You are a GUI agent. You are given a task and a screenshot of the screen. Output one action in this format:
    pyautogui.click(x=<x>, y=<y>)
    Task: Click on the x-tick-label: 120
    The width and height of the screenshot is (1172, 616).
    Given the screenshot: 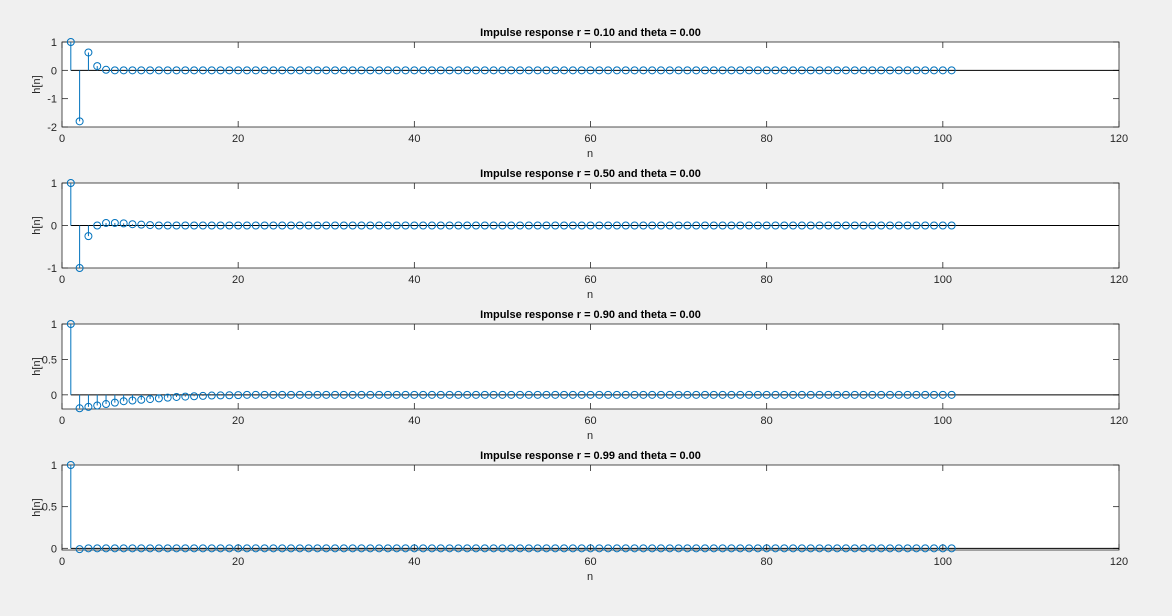 What is the action you would take?
    pyautogui.click(x=1119, y=139)
    